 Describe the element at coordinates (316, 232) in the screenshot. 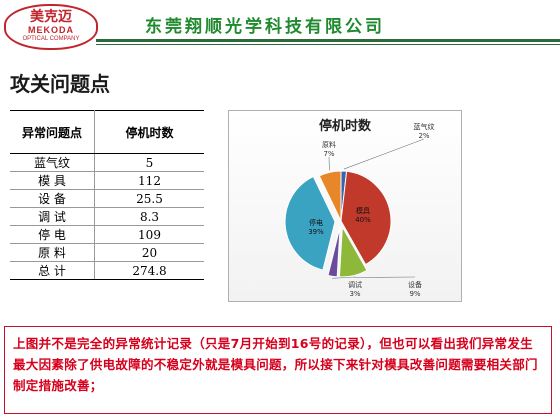

I see `slice-percent-label: 39%` at that location.